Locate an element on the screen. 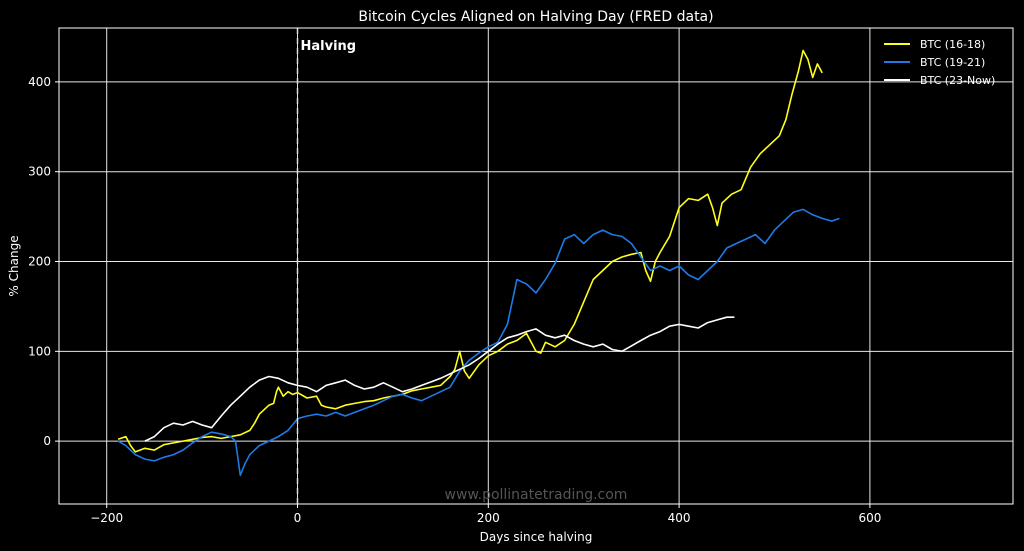 The width and height of the screenshot is (1024, 551). y-tick-label: 100 is located at coordinates (39, 351).